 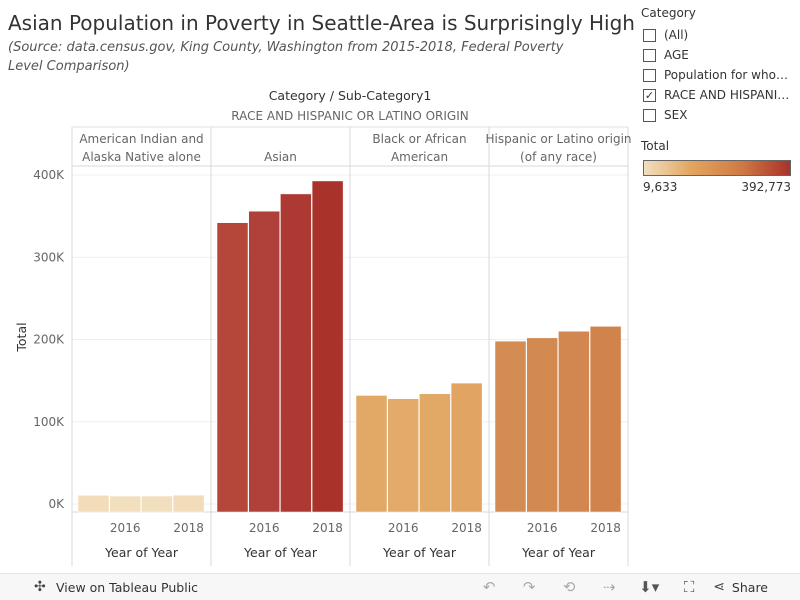 What do you see at coordinates (689, 587) in the screenshot?
I see `fullscreen-icon: ⛶` at bounding box center [689, 587].